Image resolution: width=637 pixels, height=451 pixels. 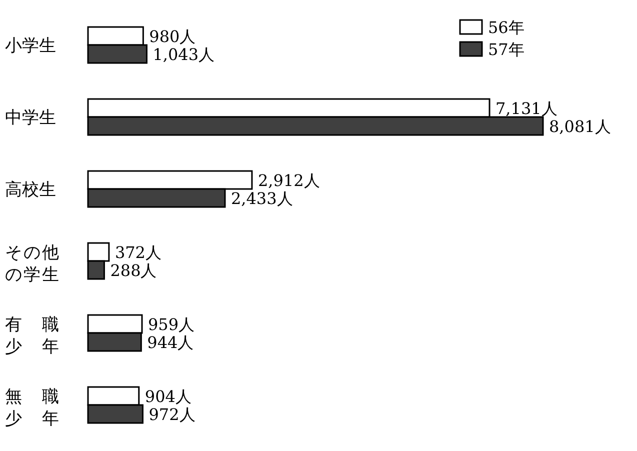 I want to click on data-label: 2,912人, so click(x=289, y=180).